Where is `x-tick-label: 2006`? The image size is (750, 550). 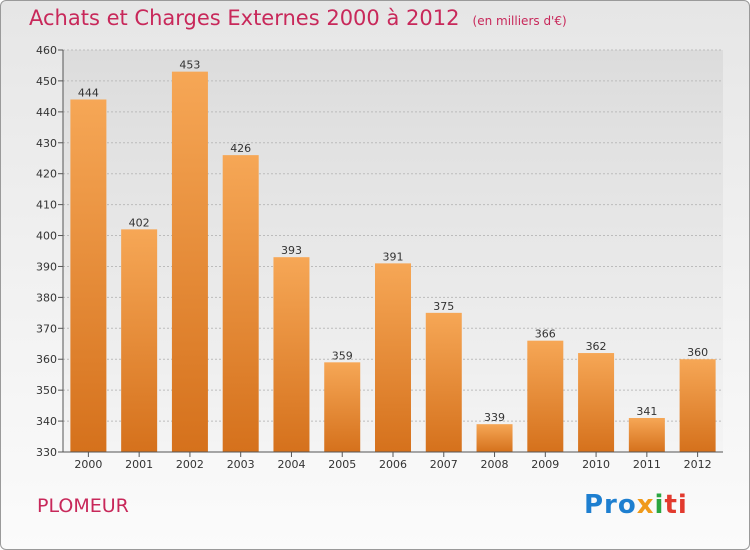 x-tick-label: 2006 is located at coordinates (393, 464).